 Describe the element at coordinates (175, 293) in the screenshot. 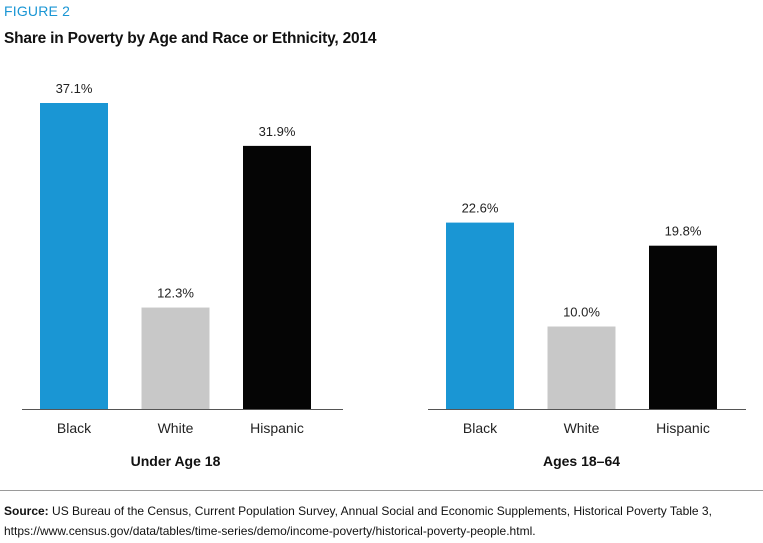

I see `value-label: 12.3%` at that location.